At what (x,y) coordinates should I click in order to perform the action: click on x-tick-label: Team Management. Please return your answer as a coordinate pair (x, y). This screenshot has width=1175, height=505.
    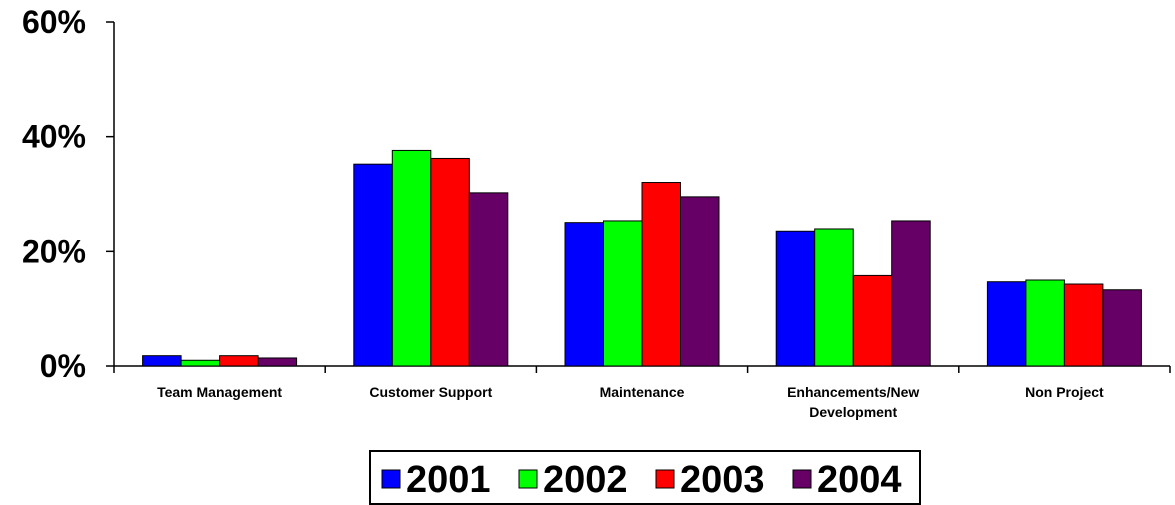
    Looking at the image, I should click on (219, 392).